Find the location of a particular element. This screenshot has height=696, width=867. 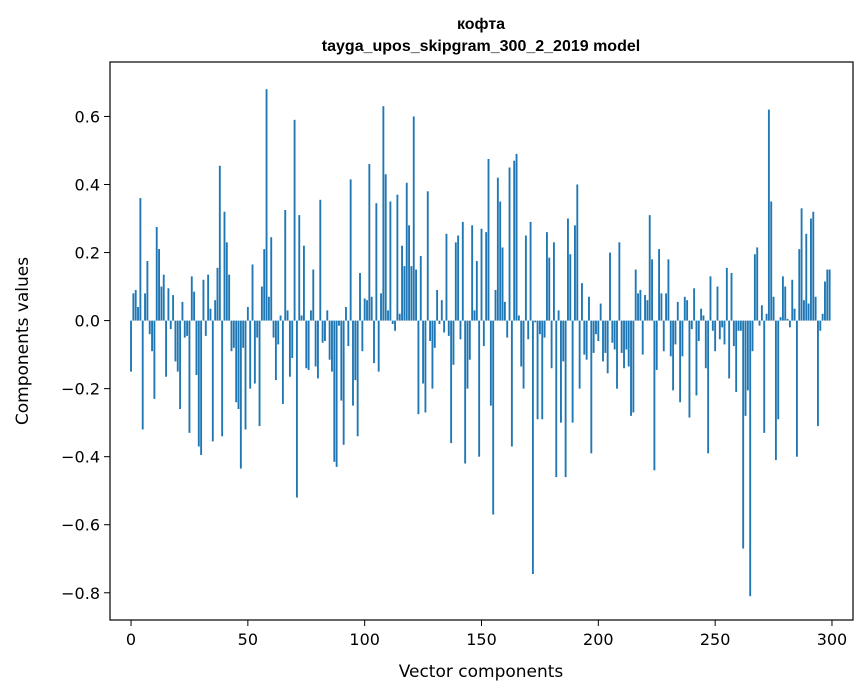

y-tick-label: 0.0 is located at coordinates (87, 321).